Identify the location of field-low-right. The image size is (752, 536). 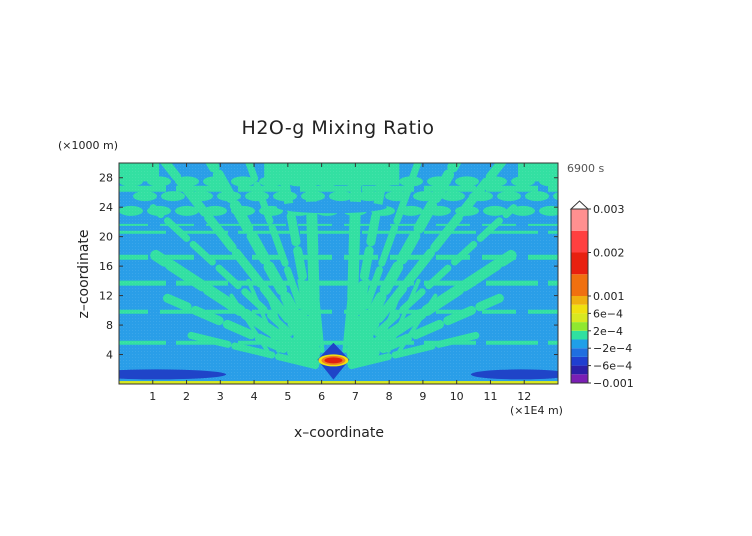
(514, 374).